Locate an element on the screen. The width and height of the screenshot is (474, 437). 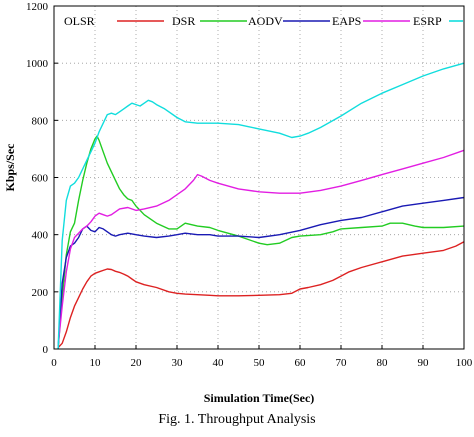
y-tick-label: 400 is located at coordinates (40, 236).